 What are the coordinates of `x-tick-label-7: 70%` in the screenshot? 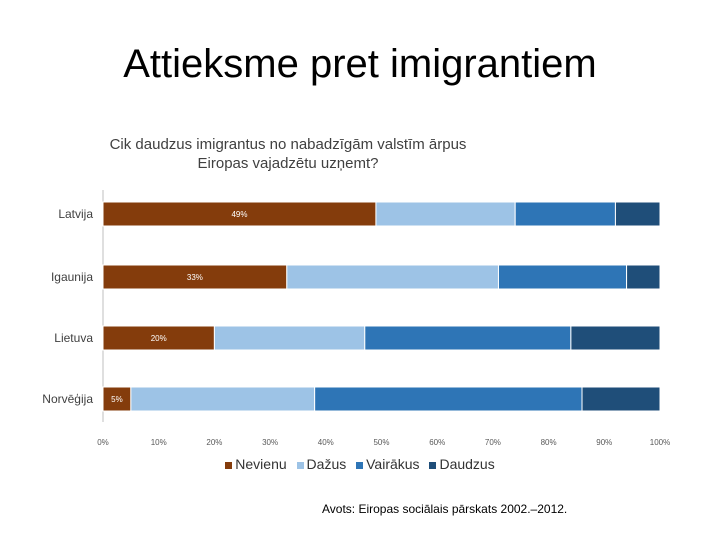 It's located at (493, 442).